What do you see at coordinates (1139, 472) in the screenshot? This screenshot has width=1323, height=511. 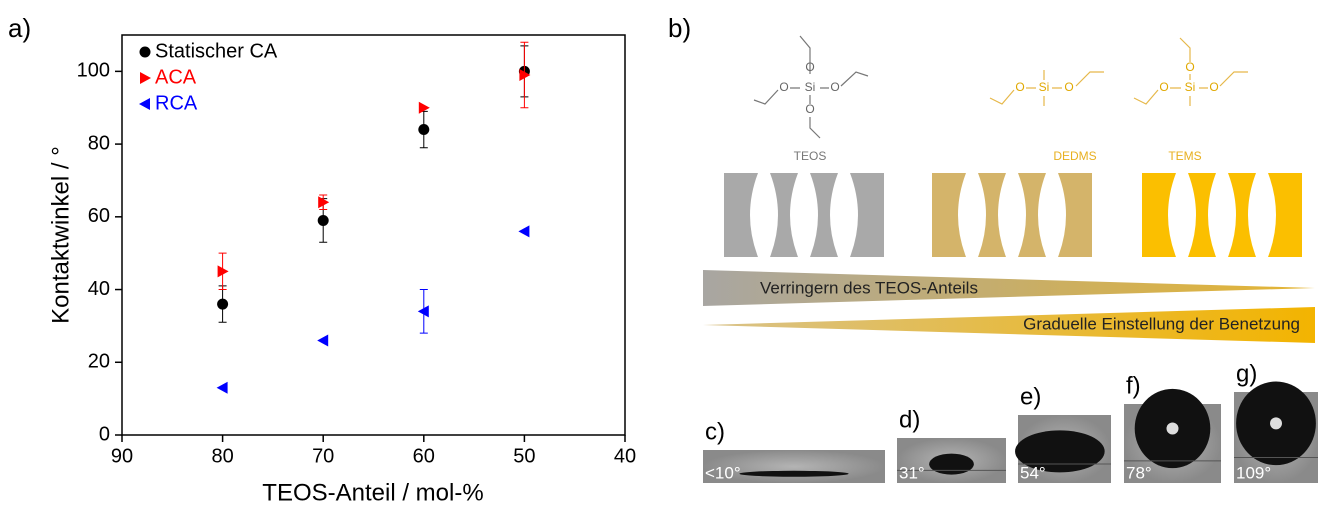 I see `contact-angle: 78°` at bounding box center [1139, 472].